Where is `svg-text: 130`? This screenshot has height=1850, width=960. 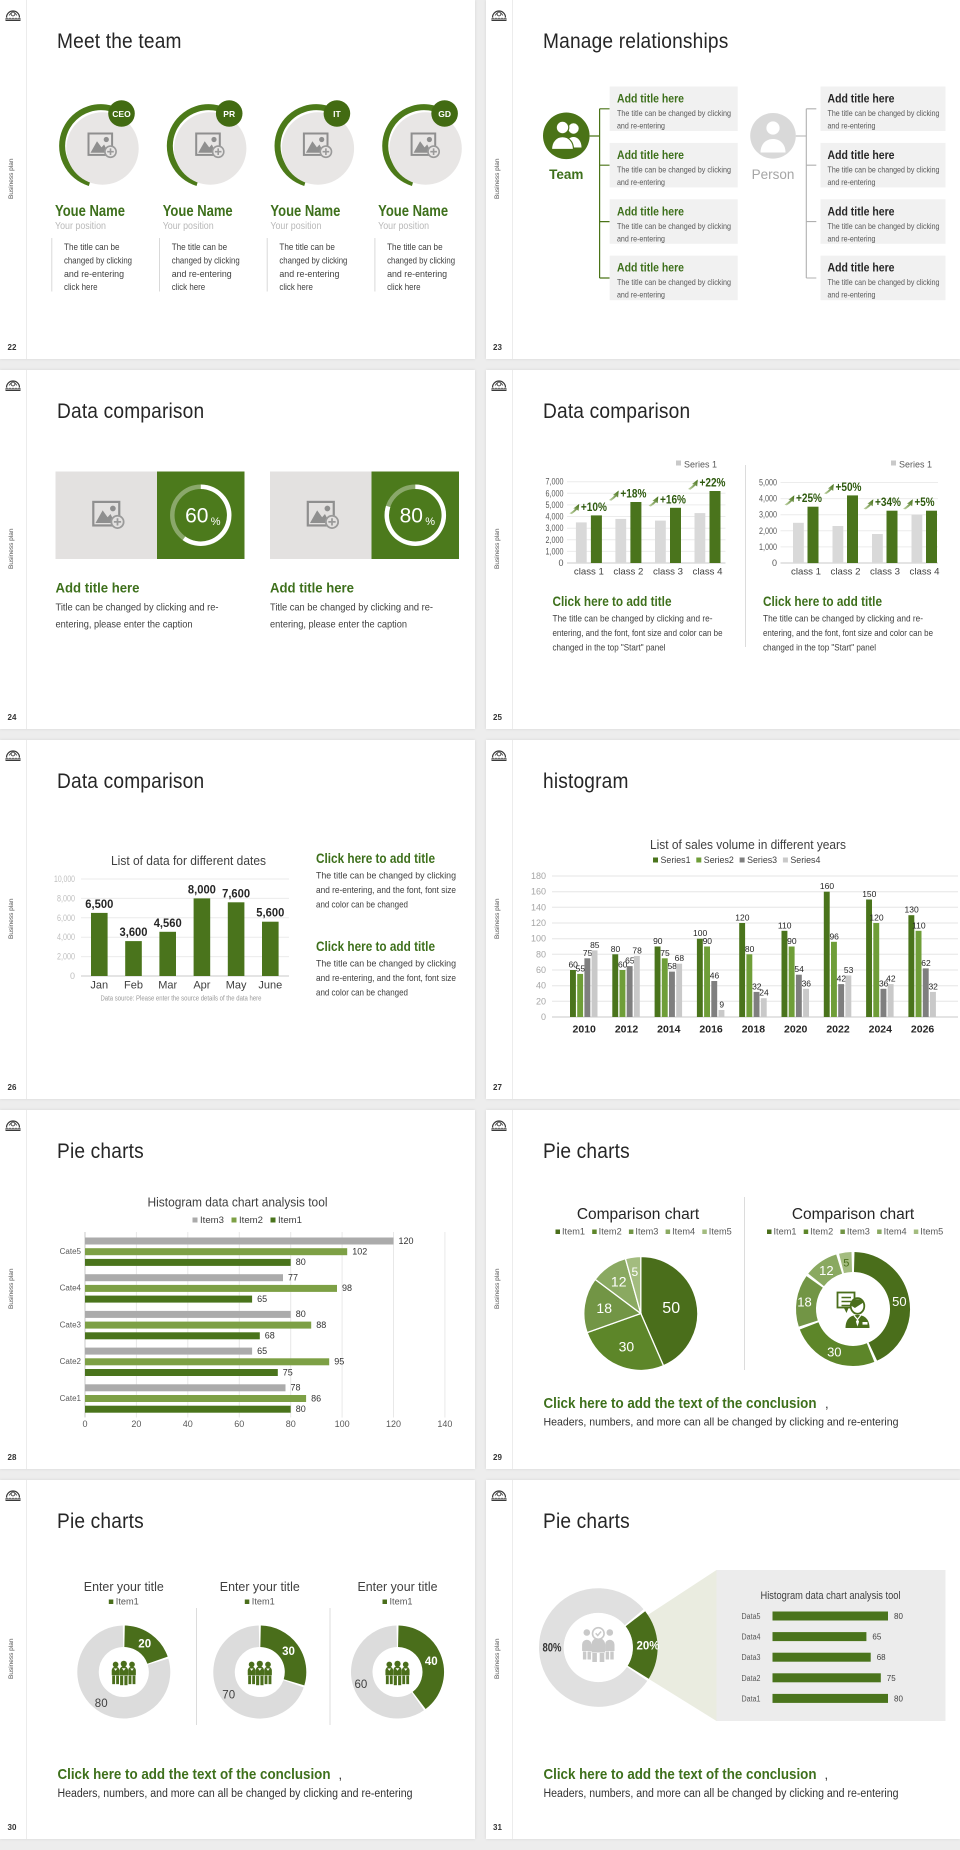 svg-text: 130 is located at coordinates (911, 910).